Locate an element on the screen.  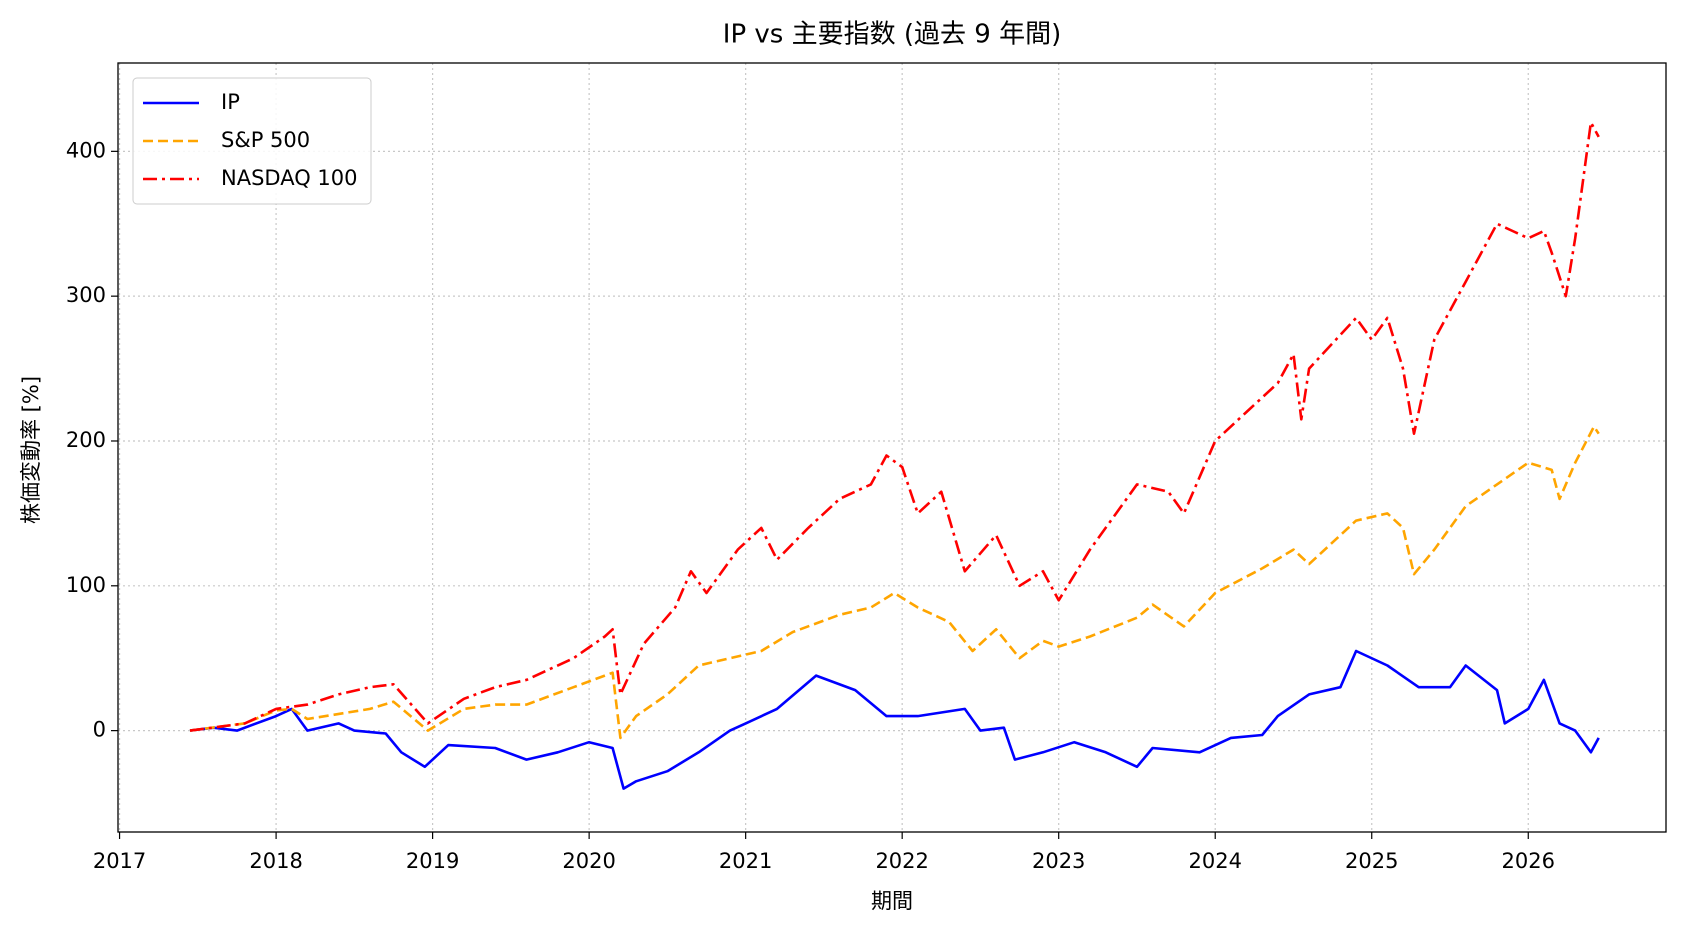
x-tick-label: 2020 is located at coordinates (588, 861).